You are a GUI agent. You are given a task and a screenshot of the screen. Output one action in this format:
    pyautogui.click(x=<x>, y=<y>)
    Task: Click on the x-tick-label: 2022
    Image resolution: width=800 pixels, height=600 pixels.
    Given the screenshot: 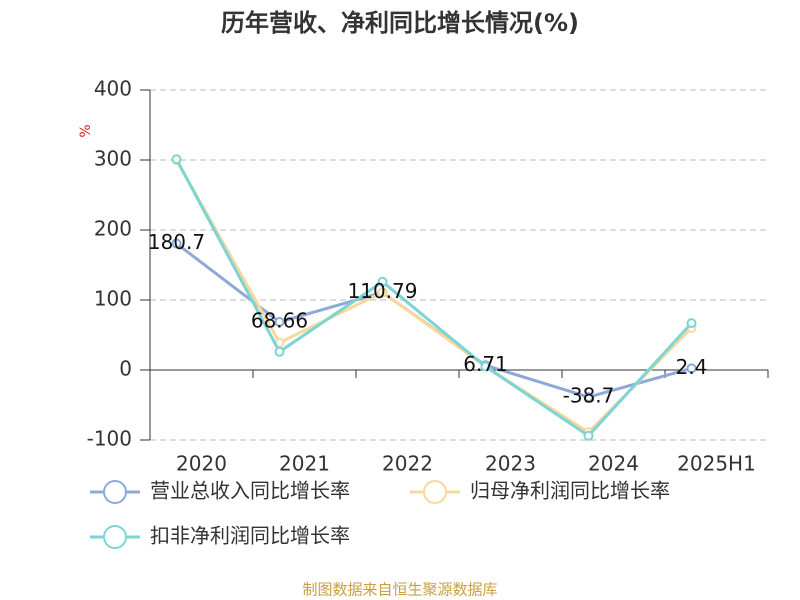 What is the action you would take?
    pyautogui.click(x=407, y=464)
    